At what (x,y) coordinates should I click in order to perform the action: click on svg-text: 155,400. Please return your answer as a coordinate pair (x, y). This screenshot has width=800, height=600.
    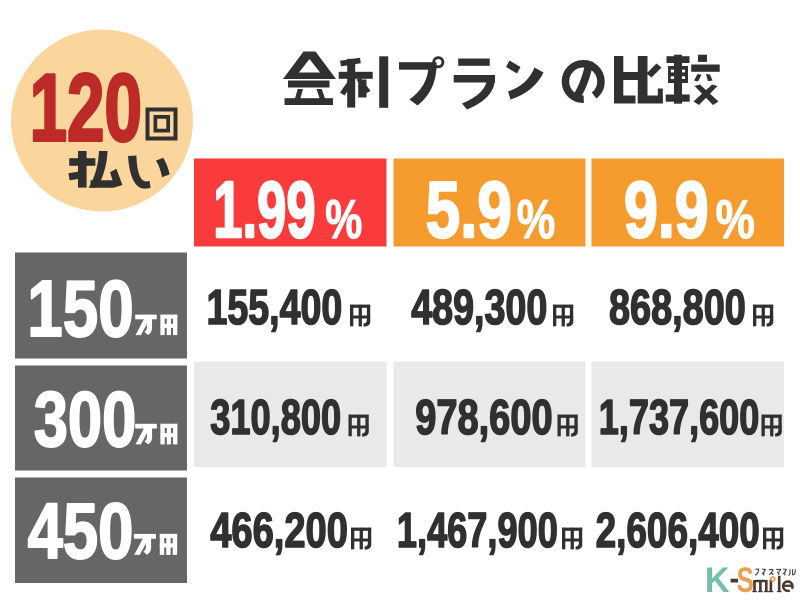
    Looking at the image, I should click on (275, 307).